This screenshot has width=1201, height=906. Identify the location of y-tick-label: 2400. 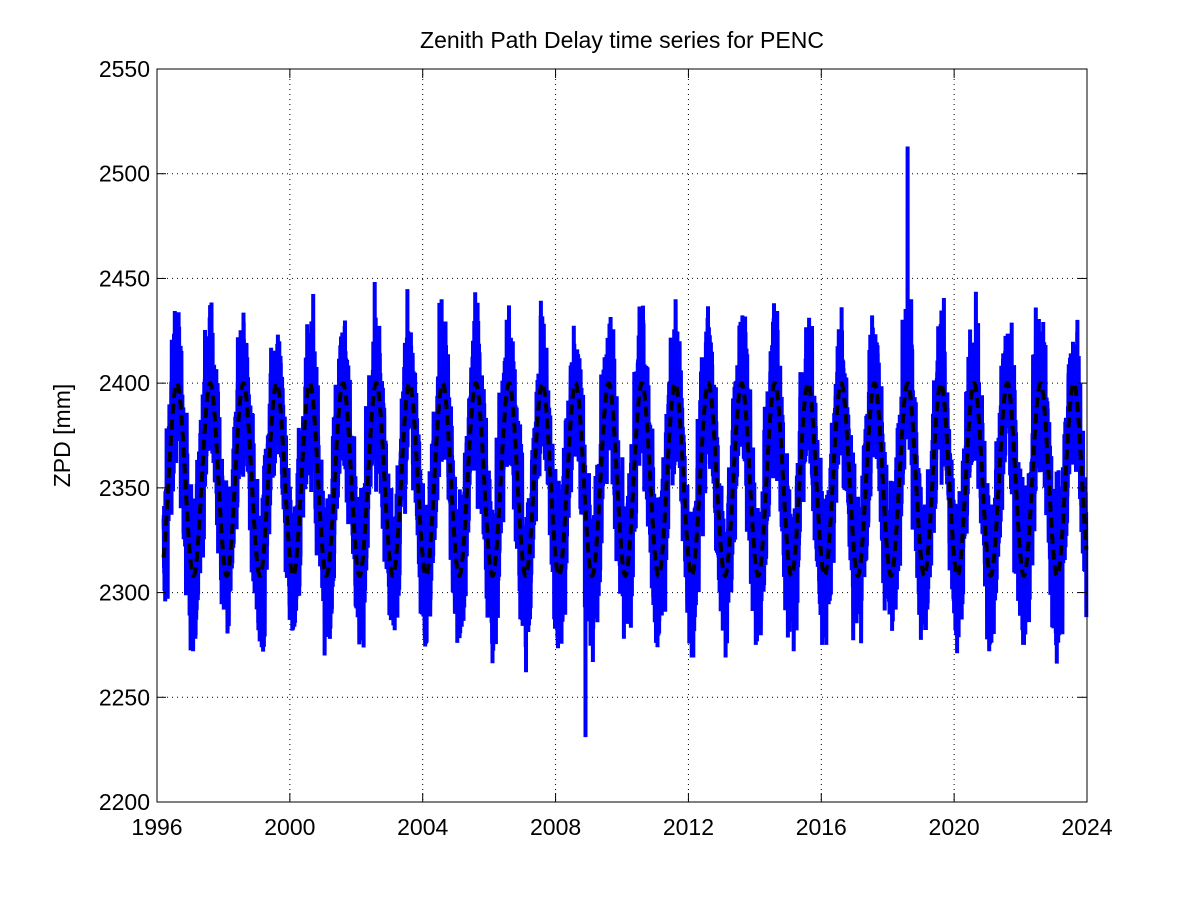
(124, 383).